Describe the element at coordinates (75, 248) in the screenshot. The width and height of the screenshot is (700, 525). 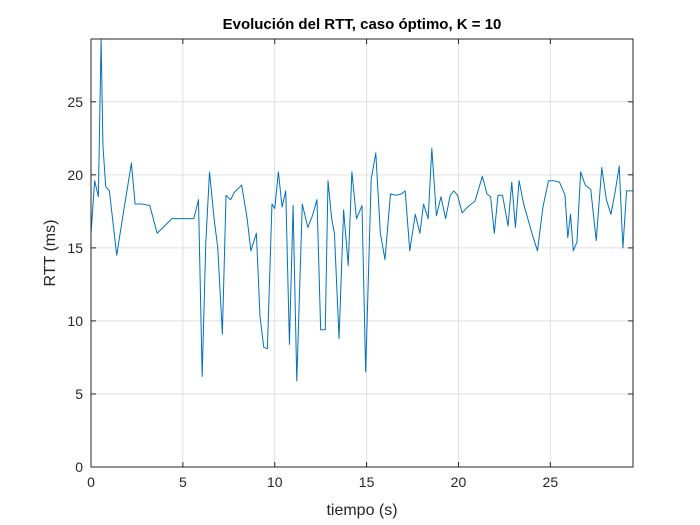
I see `y-tick-label: 15` at that location.